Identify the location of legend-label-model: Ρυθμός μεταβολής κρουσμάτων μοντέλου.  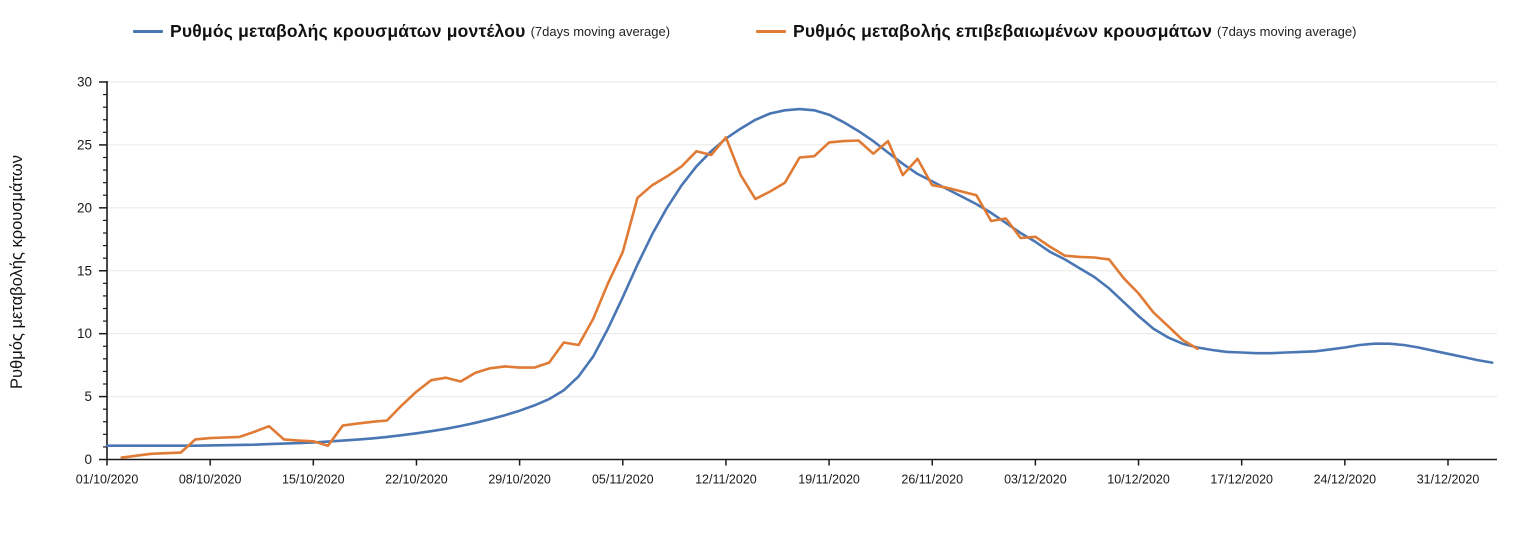
(348, 31).